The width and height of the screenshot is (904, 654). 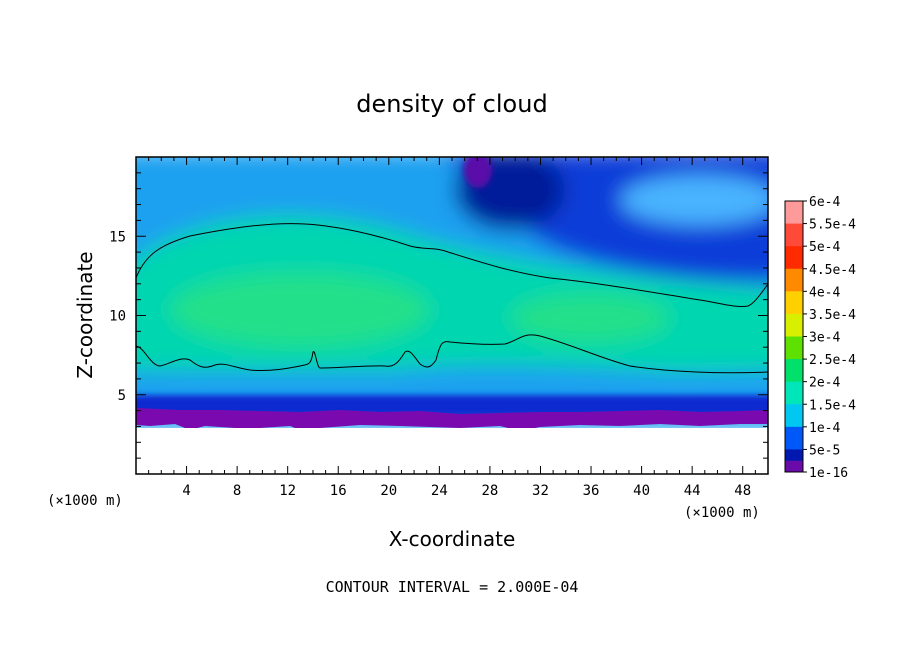 I want to click on x-tick-labels: 4 8 12 16 20 24 28 32 36 40 44 48, so click(x=466, y=491).